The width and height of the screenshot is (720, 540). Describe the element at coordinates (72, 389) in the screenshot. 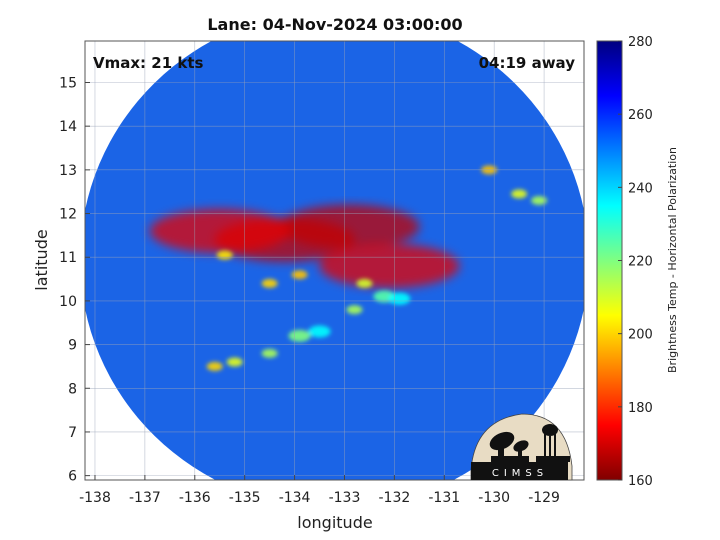

I see `y-tick-label: 8` at that location.